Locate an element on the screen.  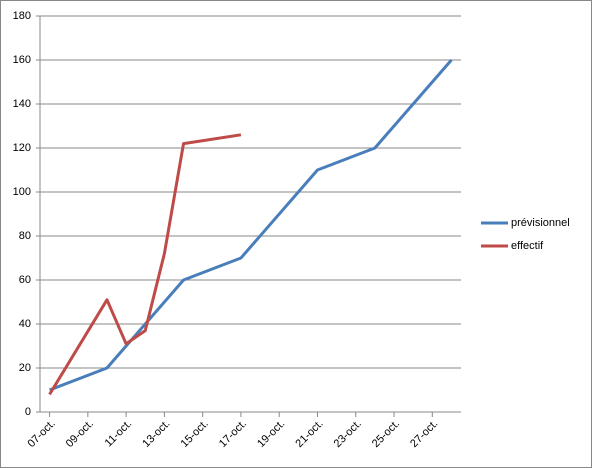
y-tick-label: 160 is located at coordinates (22, 60).